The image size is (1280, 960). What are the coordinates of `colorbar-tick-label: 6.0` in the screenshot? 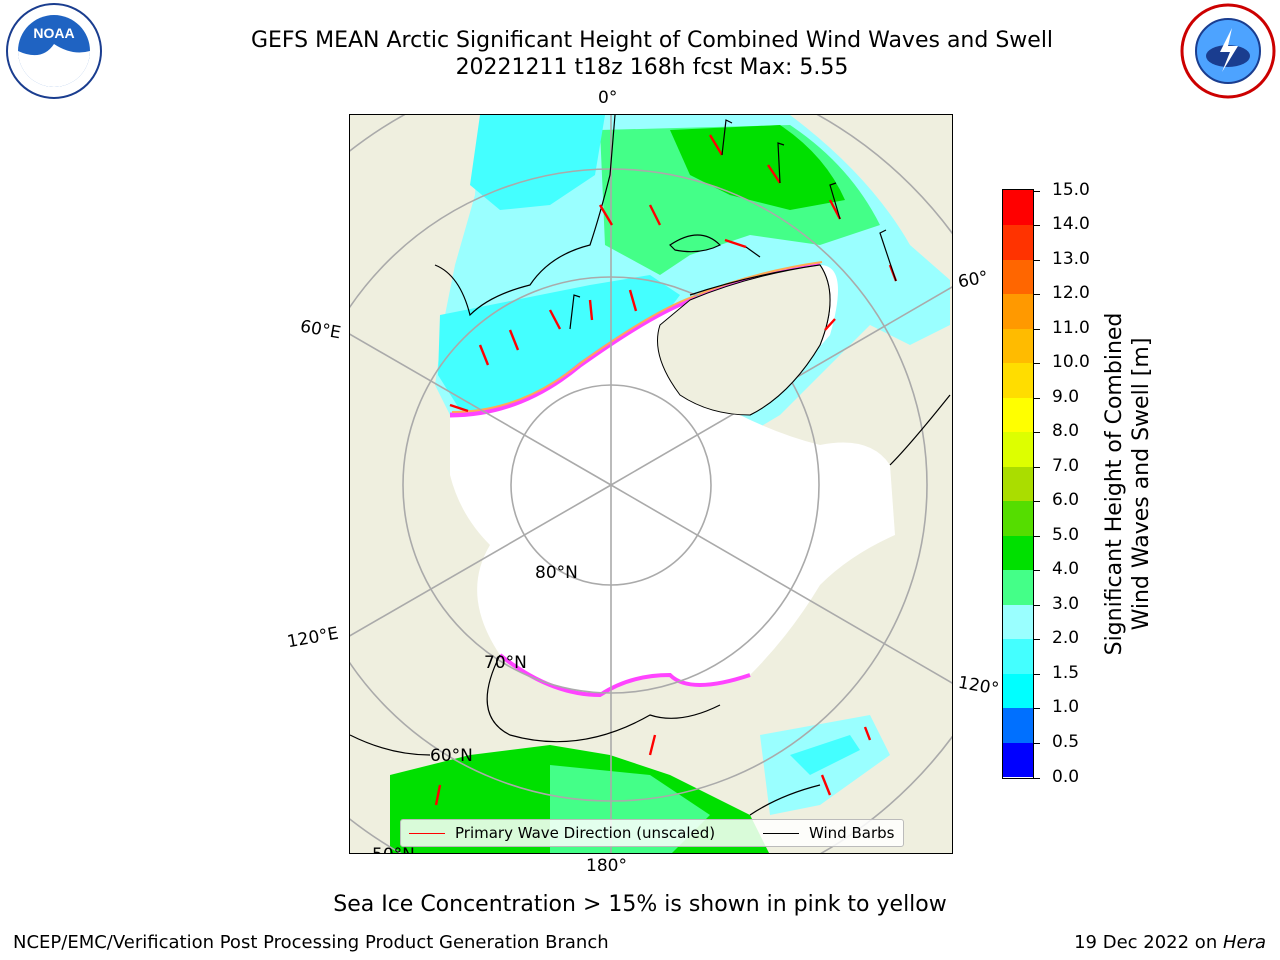 It's located at (1066, 500).